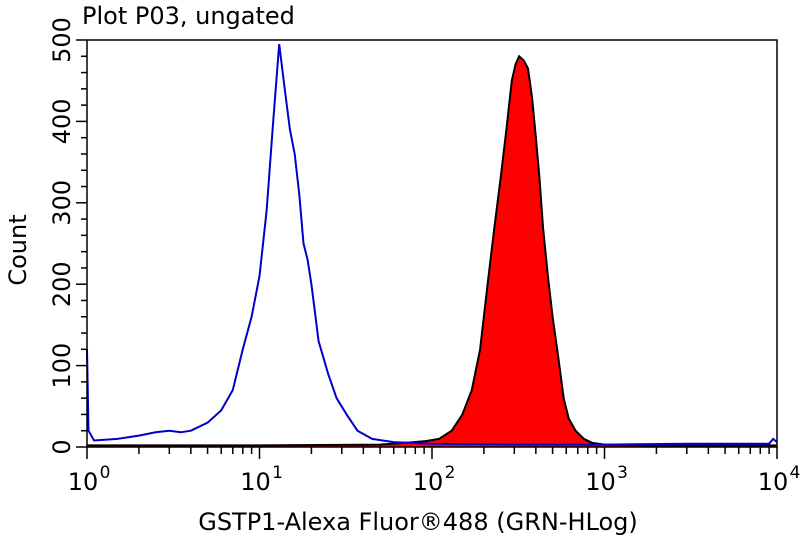  Describe the element at coordinates (418, 522) in the screenshot. I see `x-axis-label: GSTP1-Alexa Fluor®488 (GRN-HLog)` at that location.